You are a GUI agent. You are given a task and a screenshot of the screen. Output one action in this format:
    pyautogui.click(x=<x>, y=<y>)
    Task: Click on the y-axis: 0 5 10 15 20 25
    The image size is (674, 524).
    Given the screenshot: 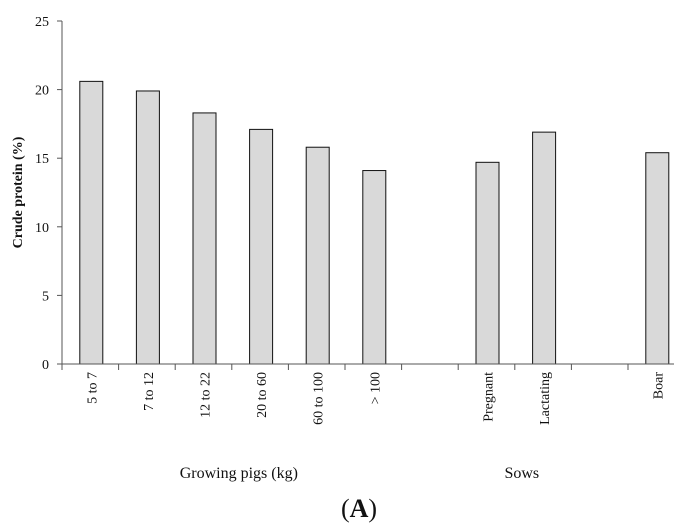 What is the action you would take?
    pyautogui.click(x=48, y=194)
    